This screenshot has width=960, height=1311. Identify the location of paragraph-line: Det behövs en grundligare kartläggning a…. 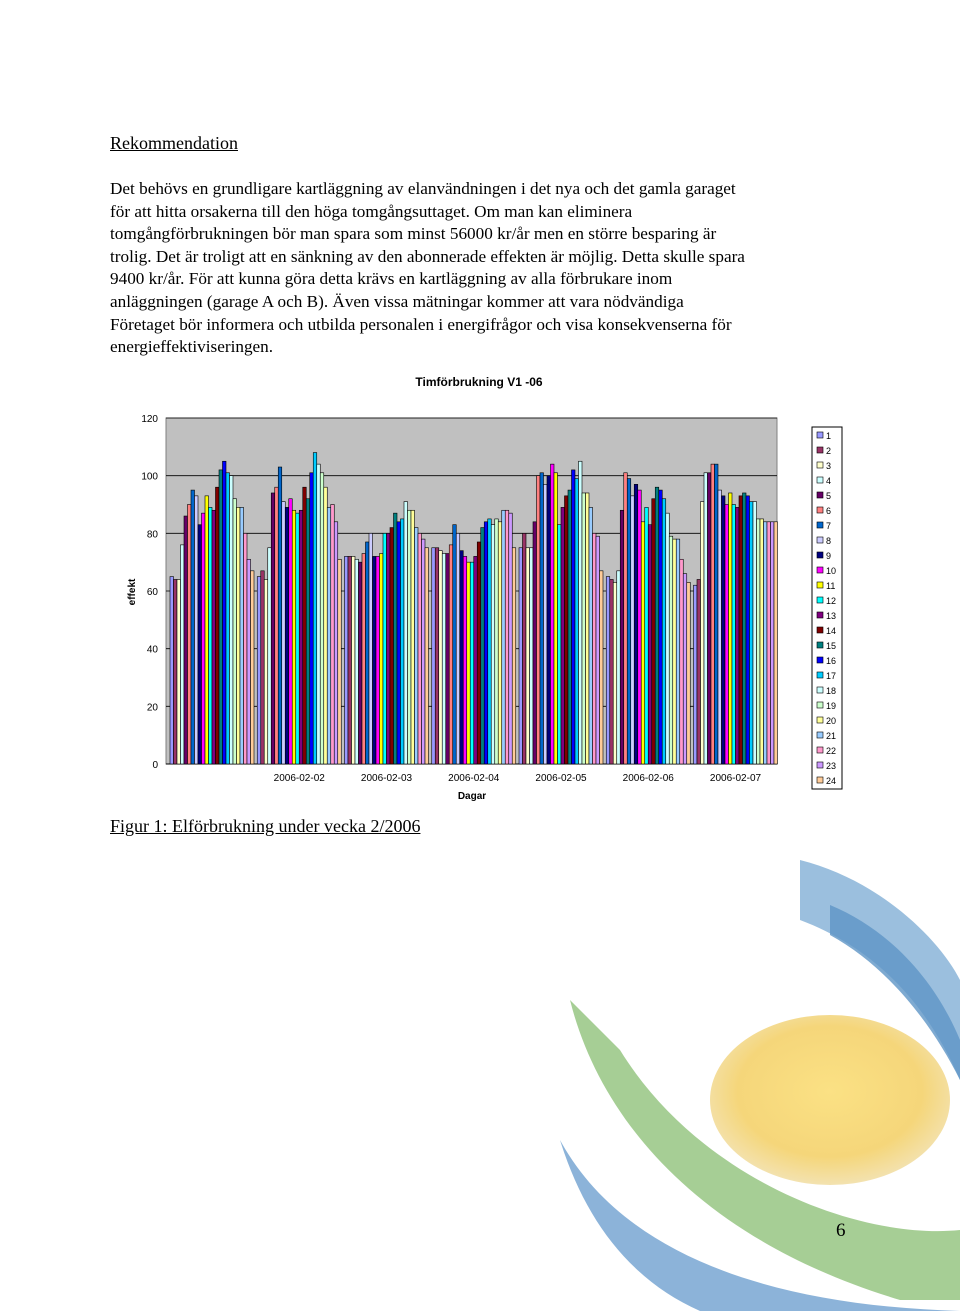
(423, 188).